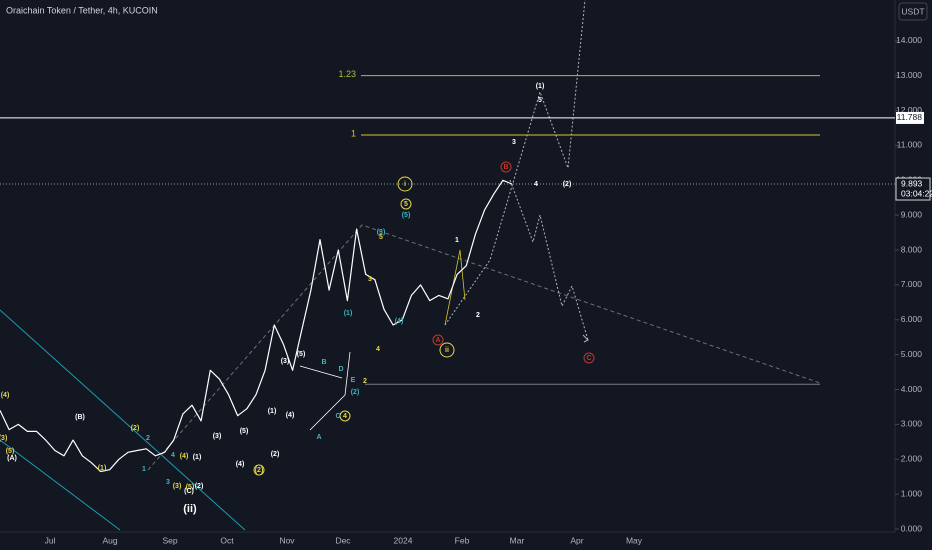 The image size is (932, 550). I want to click on x-tick-label: Aug, so click(109, 540).